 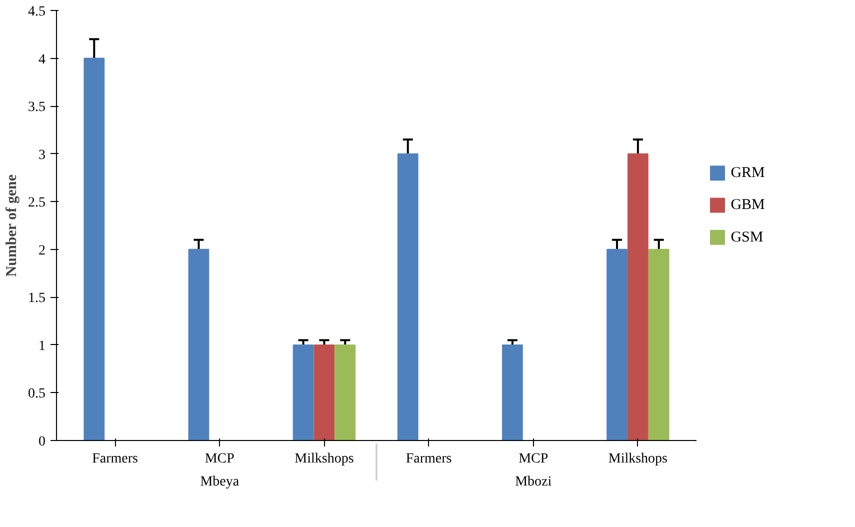 I want to click on legend-label: GSM, so click(x=747, y=237).